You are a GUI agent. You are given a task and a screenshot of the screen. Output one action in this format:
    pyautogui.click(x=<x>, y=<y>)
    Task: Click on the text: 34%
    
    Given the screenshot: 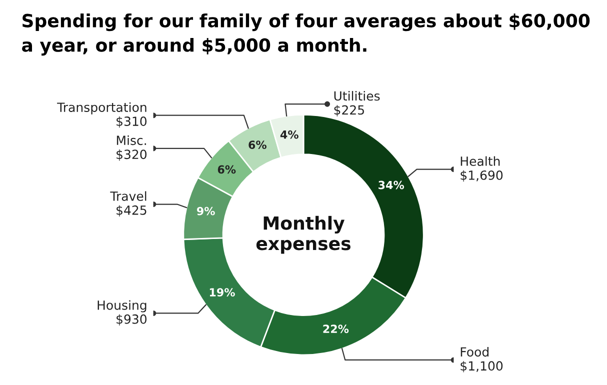 What is the action you would take?
    pyautogui.click(x=391, y=185)
    